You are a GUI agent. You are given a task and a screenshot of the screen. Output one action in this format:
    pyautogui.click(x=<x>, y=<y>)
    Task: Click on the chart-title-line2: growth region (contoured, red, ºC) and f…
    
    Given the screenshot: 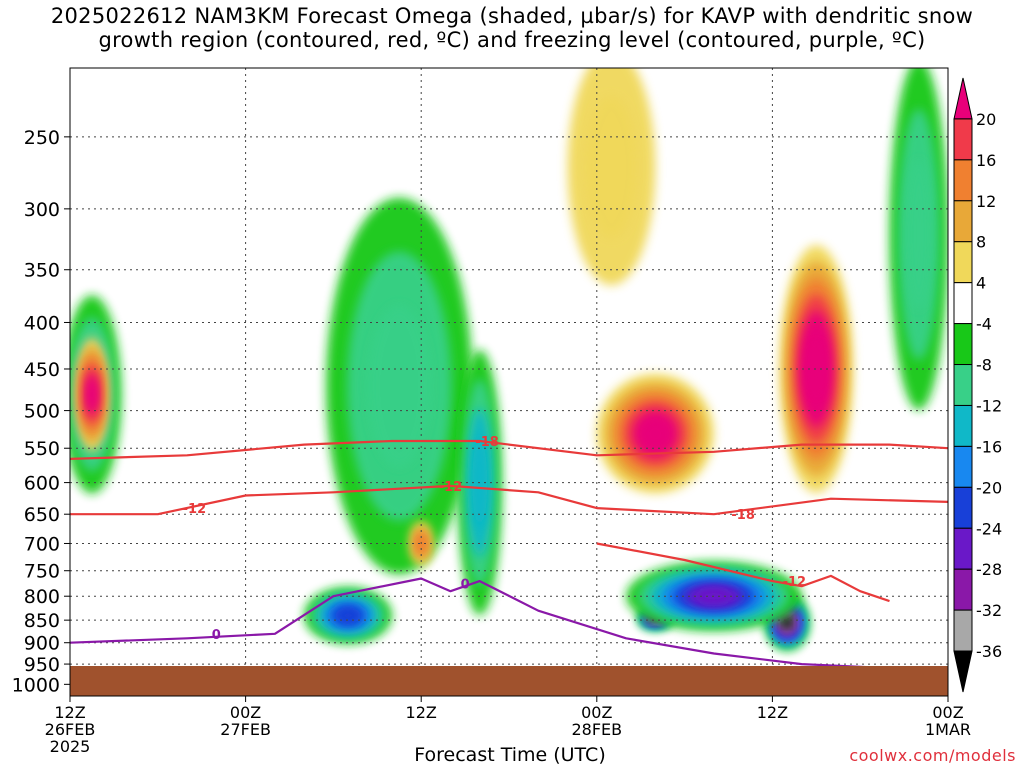 What is the action you would take?
    pyautogui.click(x=512, y=40)
    